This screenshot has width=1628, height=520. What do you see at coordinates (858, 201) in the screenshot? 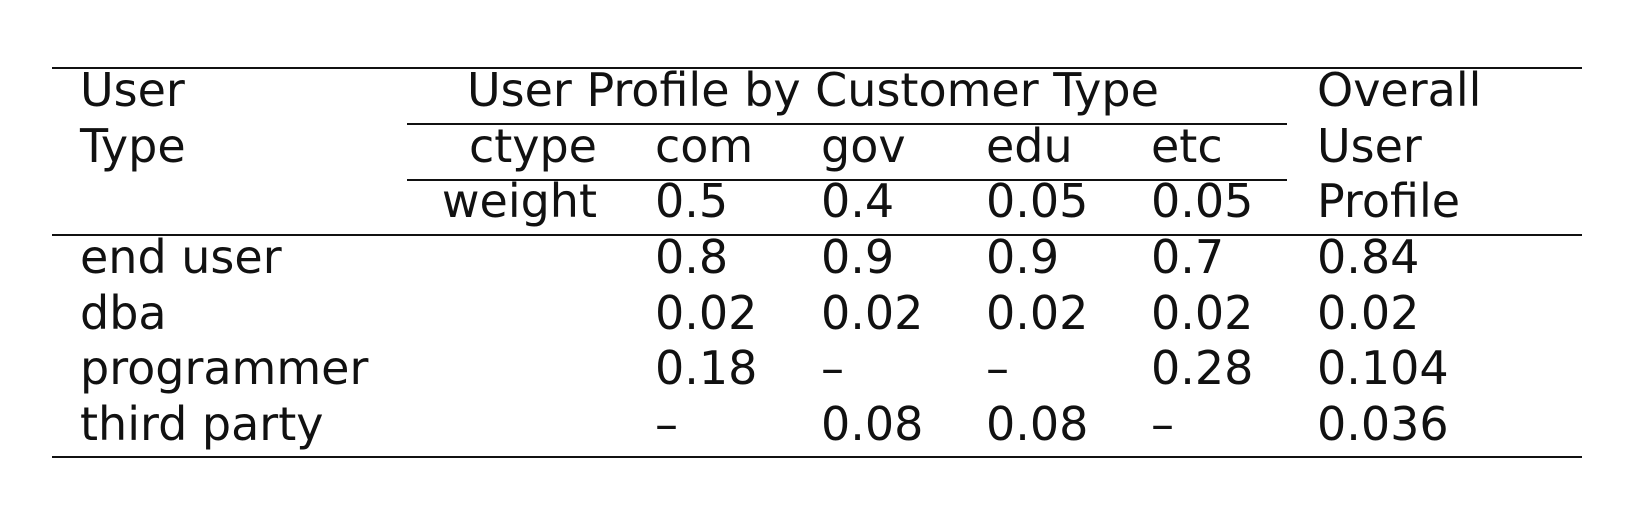
I see `weight-gov: 0.4` at bounding box center [858, 201].